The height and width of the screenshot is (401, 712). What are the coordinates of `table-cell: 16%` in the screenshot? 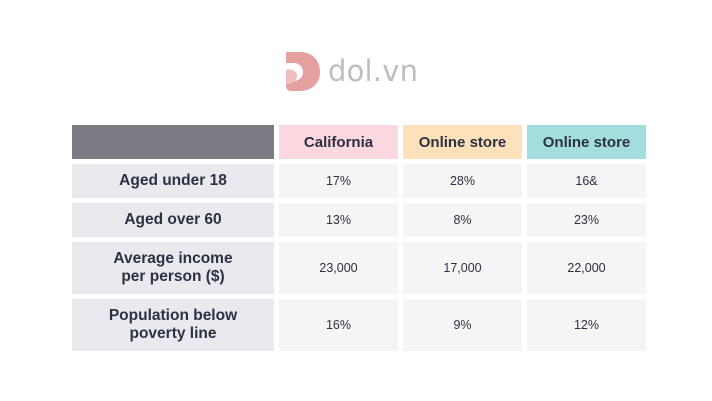 It's located at (338, 325).